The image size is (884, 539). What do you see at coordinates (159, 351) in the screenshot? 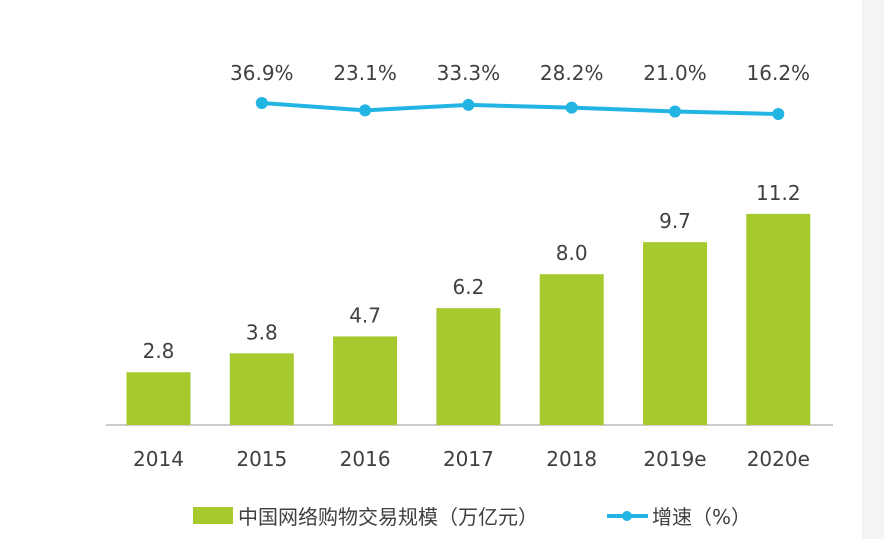
I see `bar-value-label: 2.8` at bounding box center [159, 351].